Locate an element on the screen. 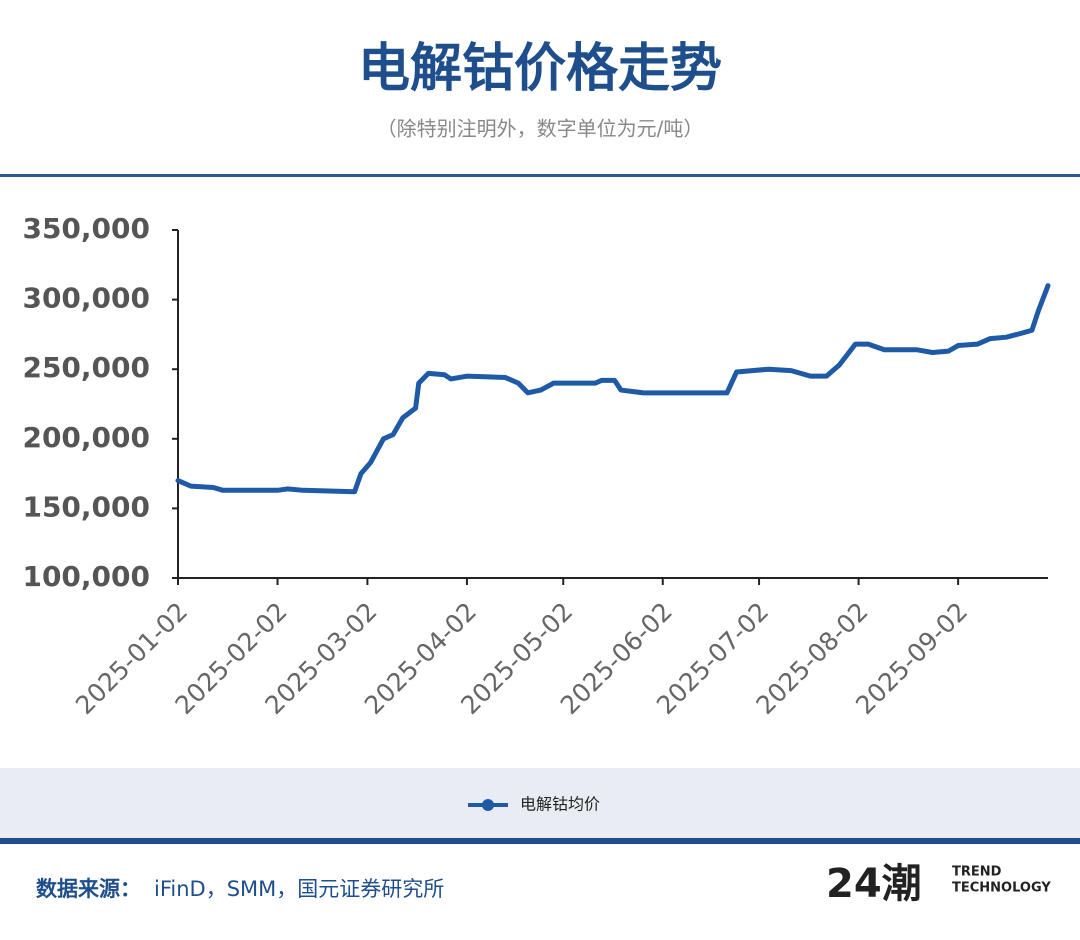  y-tick-label: 100,000 is located at coordinates (86, 576).